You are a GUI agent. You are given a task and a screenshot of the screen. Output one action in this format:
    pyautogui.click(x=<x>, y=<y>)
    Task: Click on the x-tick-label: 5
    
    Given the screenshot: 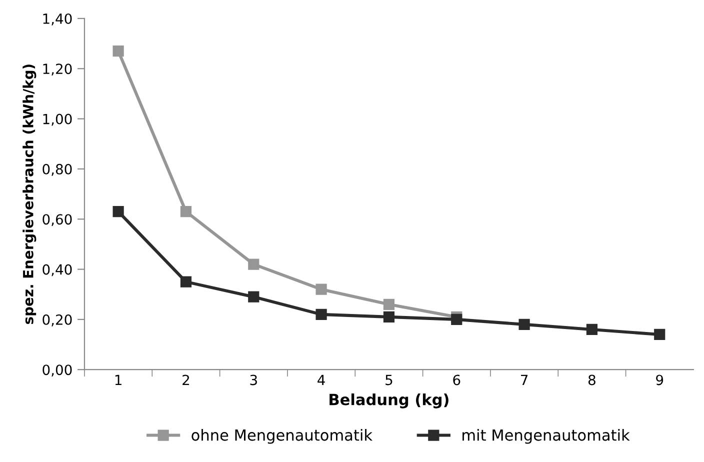 What is the action you would take?
    pyautogui.click(x=389, y=380)
    